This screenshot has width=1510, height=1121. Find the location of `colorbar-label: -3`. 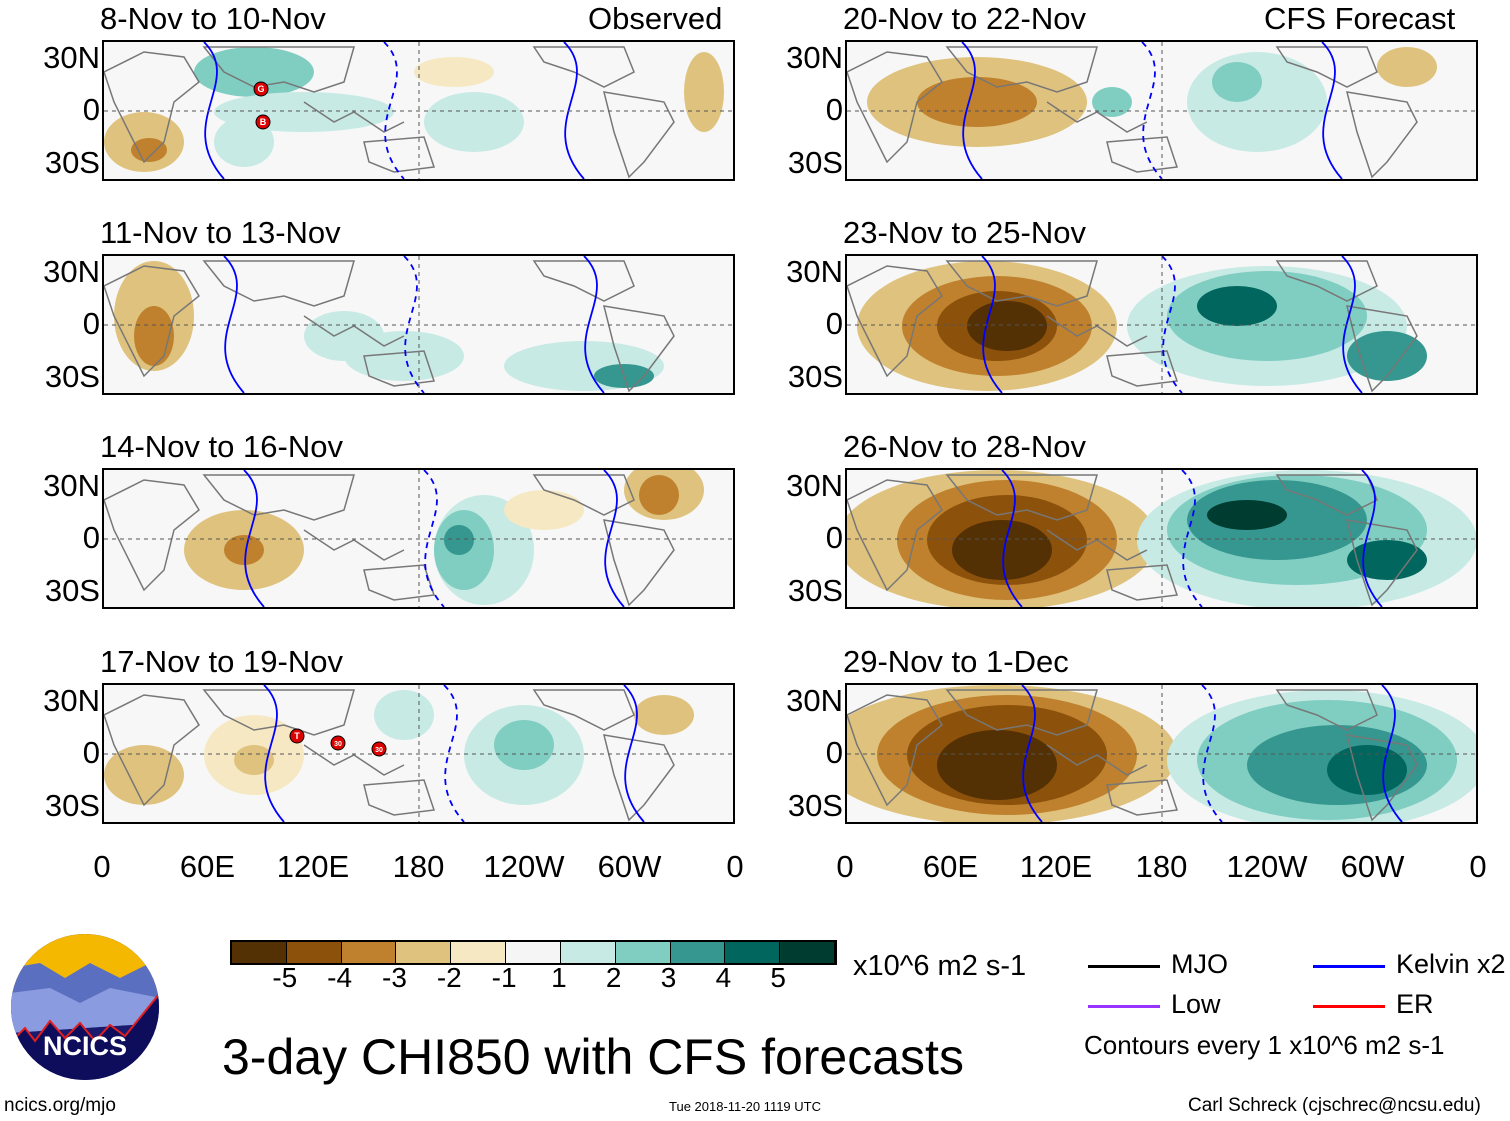

colorbar-label: -3 is located at coordinates (394, 977).